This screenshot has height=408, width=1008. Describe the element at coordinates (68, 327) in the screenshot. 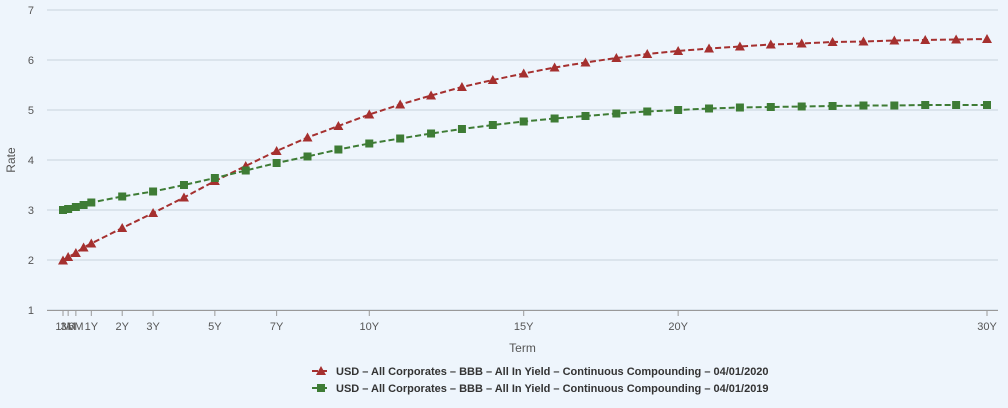

I see `x-tick-label: 3M` at that location.